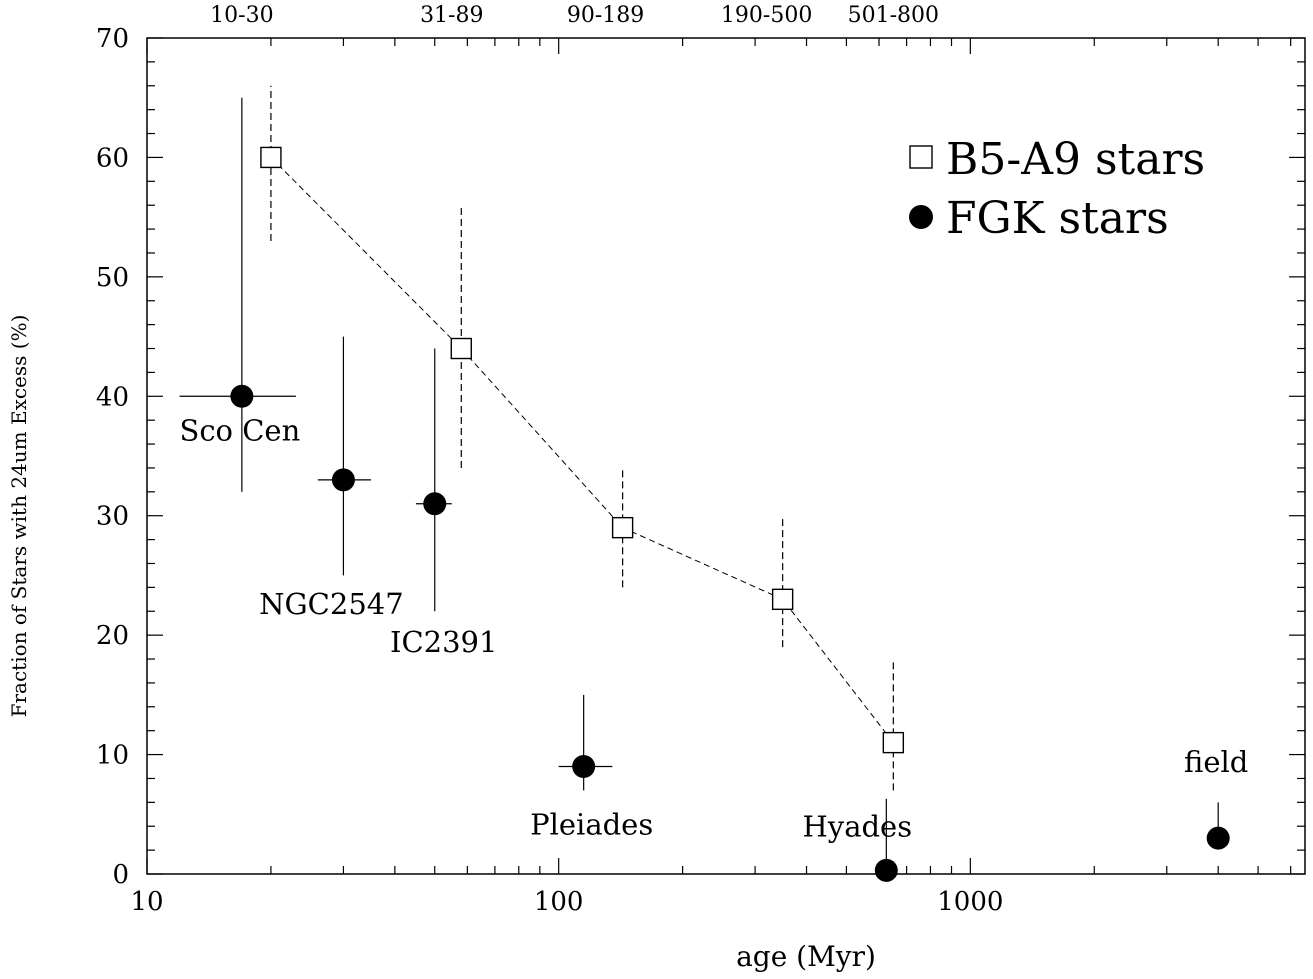  What do you see at coordinates (921, 217) in the screenshot?
I see `legend-circle-marker` at bounding box center [921, 217].